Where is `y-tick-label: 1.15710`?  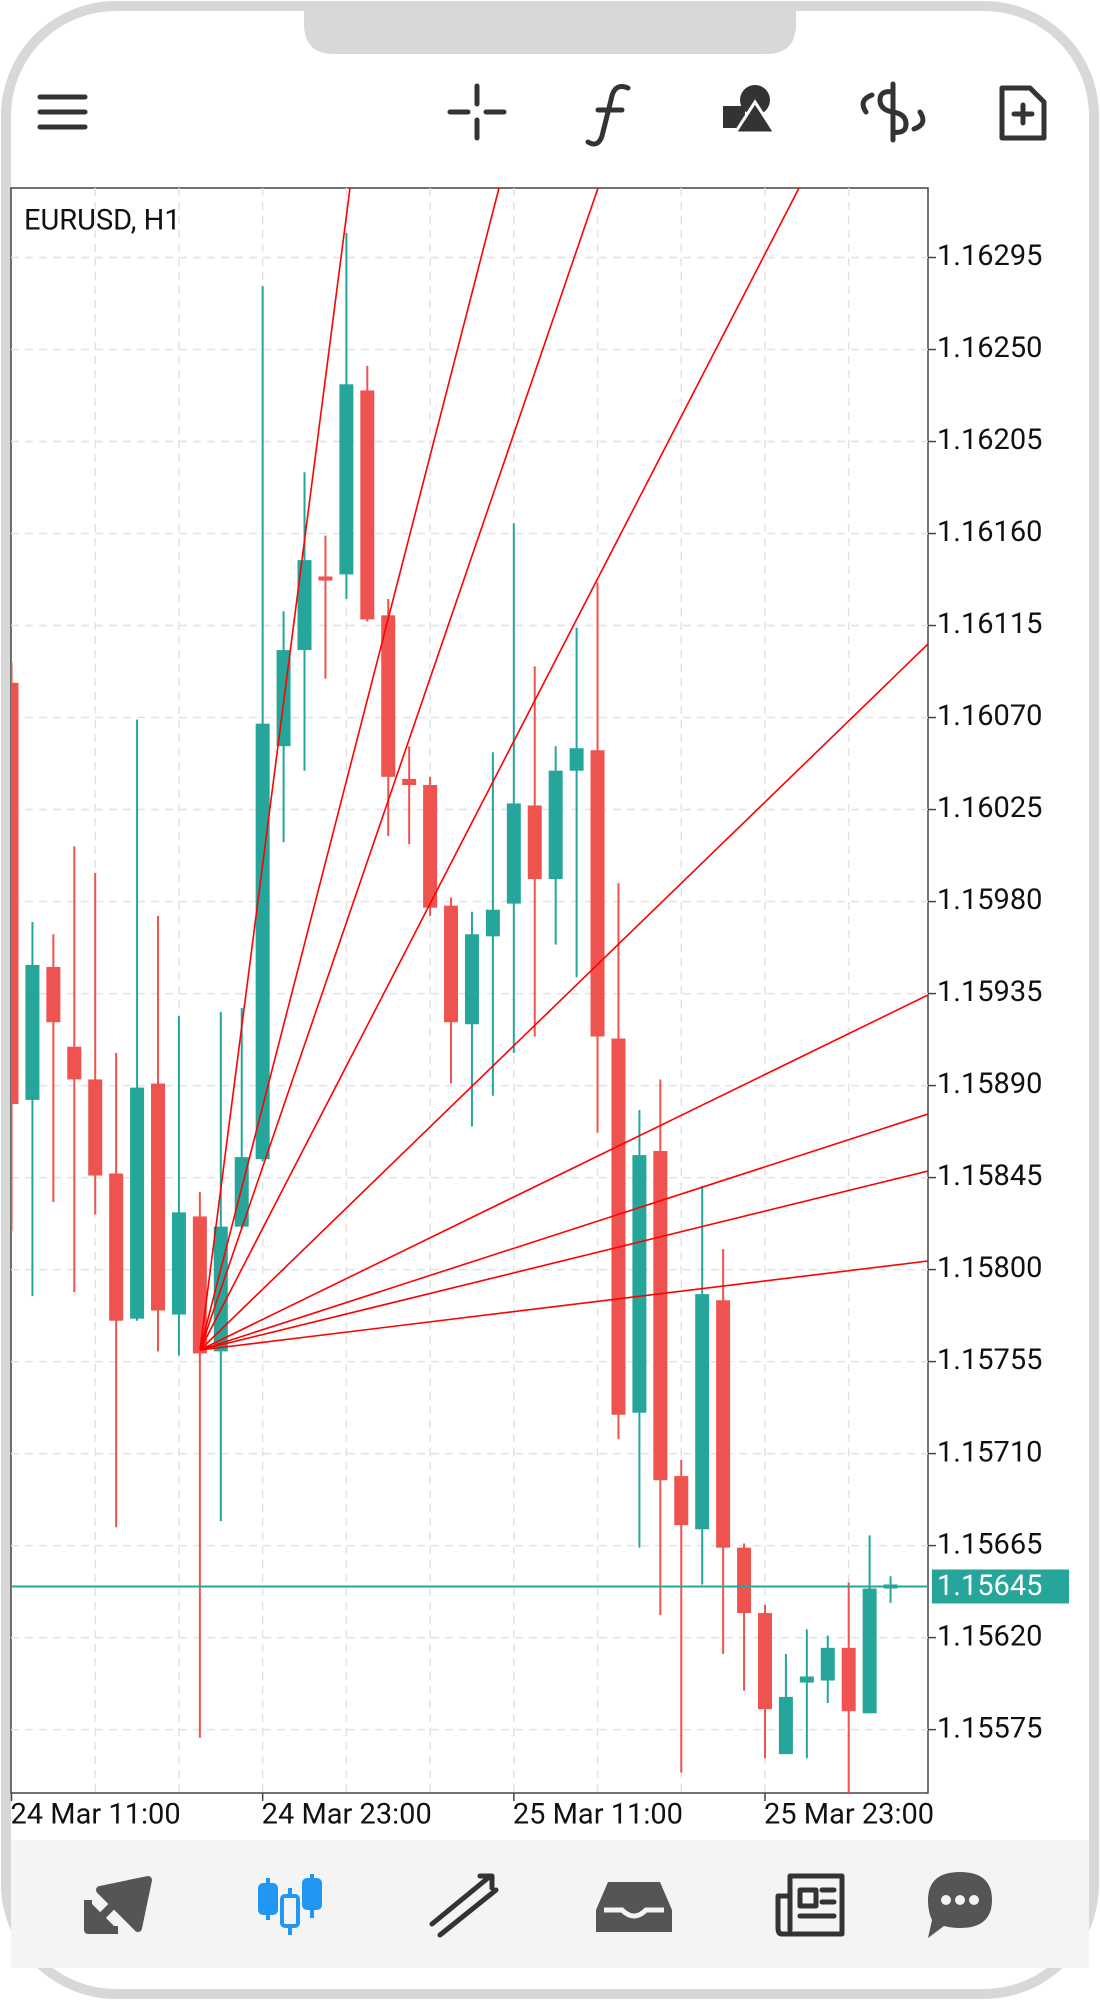 y-tick-label: 1.15710 is located at coordinates (989, 1452).